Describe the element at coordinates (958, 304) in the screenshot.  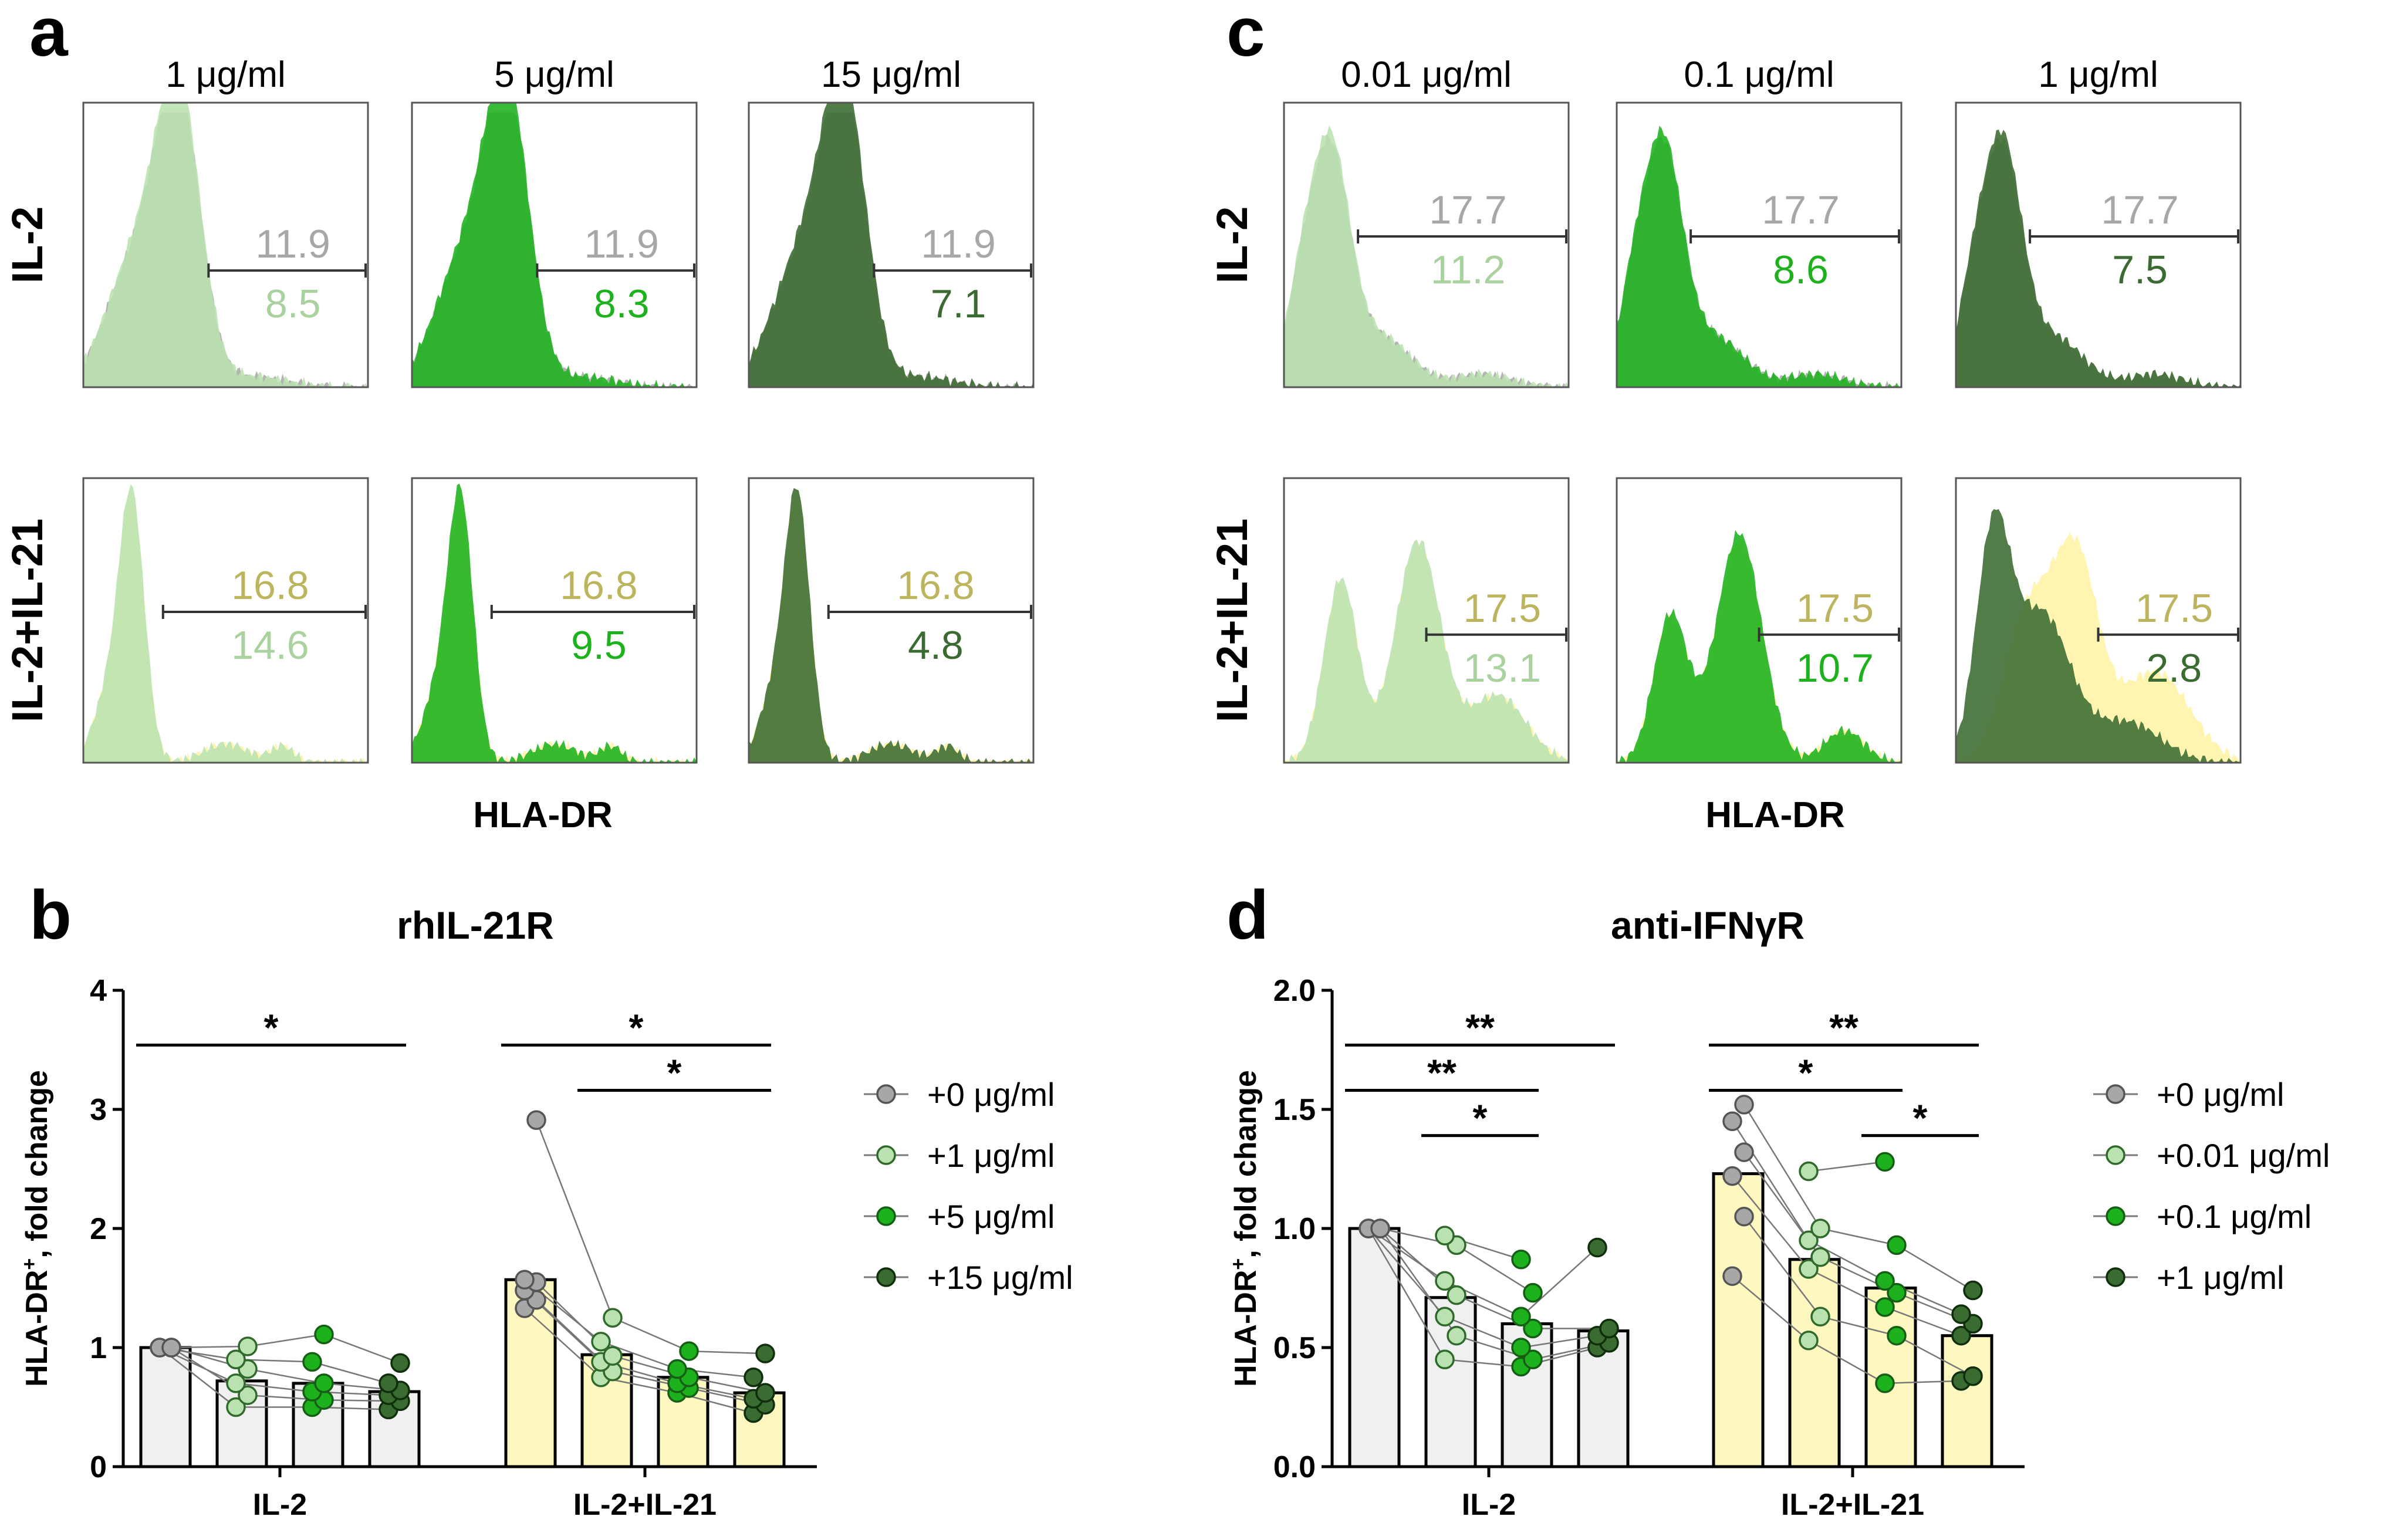
I see `gate-value-treated: 7.1` at that location.